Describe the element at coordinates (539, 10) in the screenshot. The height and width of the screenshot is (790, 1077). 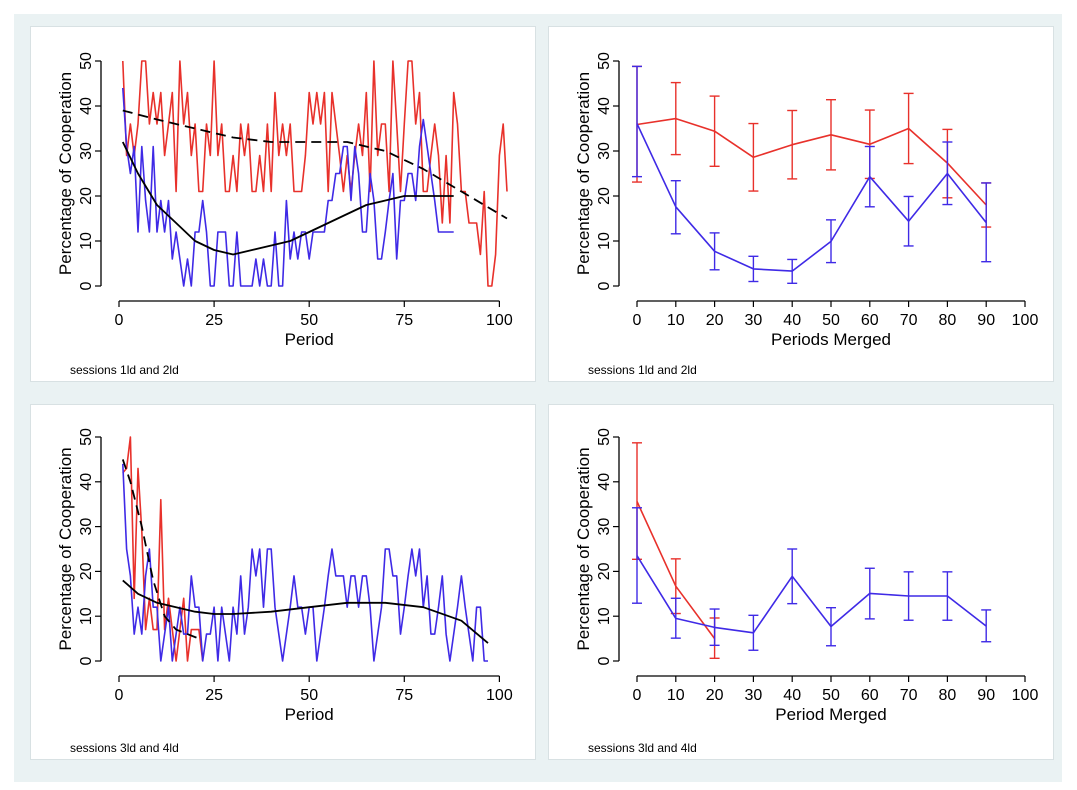
I see `header-mark: .` at that location.